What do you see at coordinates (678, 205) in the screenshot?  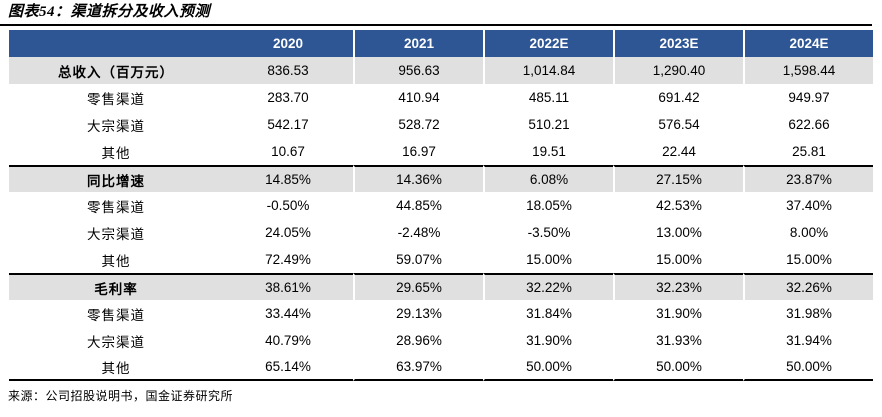 I see `value-cell: 42.53%` at bounding box center [678, 205].